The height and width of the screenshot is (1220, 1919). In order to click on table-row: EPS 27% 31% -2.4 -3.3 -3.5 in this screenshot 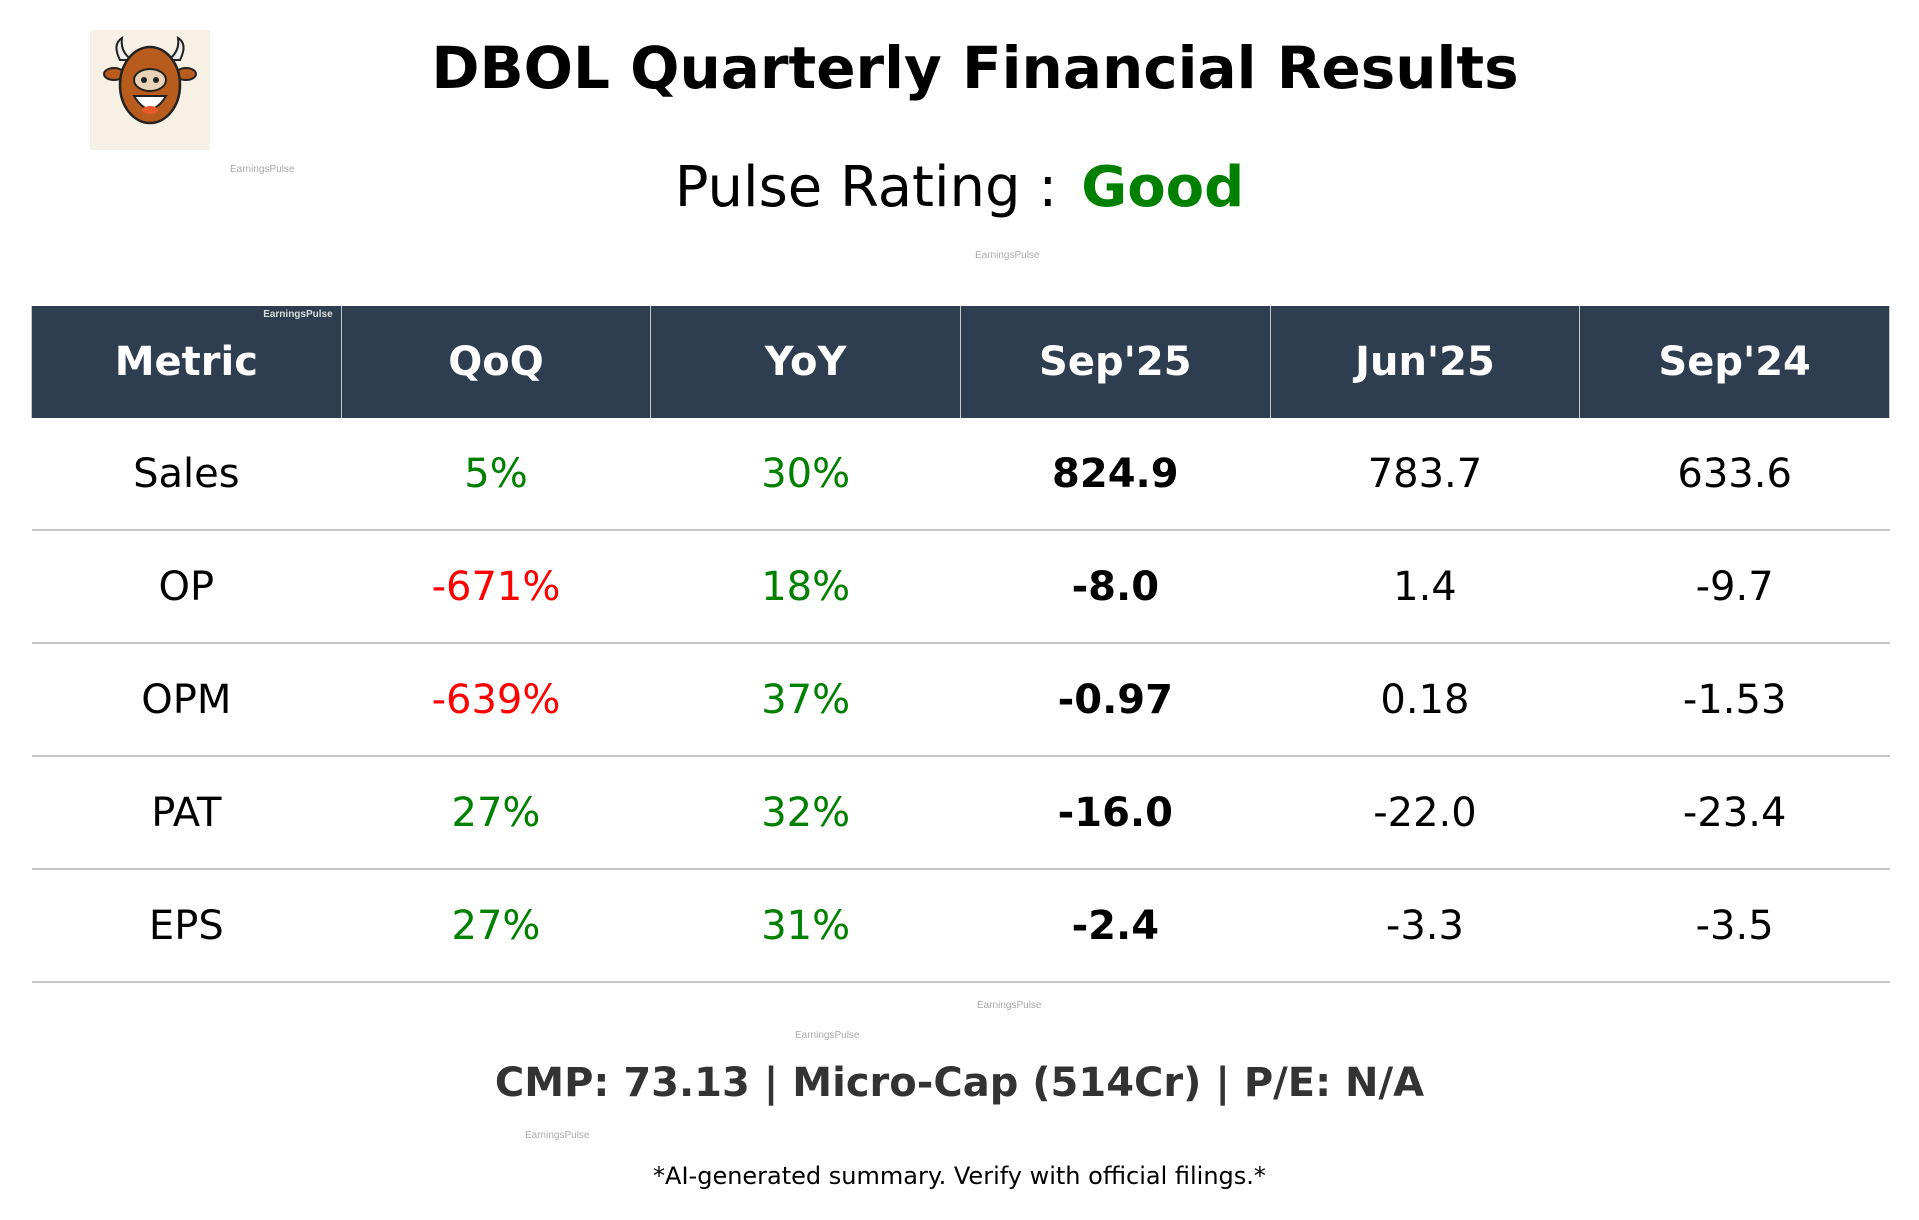, I will do `click(960, 926)`.